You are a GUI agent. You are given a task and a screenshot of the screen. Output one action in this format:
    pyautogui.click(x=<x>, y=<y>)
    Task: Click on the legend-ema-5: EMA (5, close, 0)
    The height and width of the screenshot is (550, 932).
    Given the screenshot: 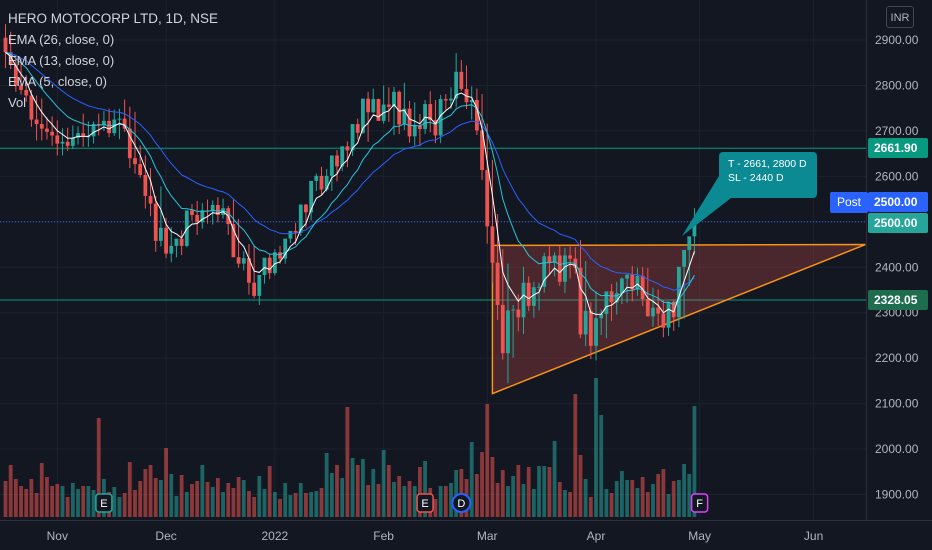 What is the action you would take?
    pyautogui.click(x=57, y=81)
    